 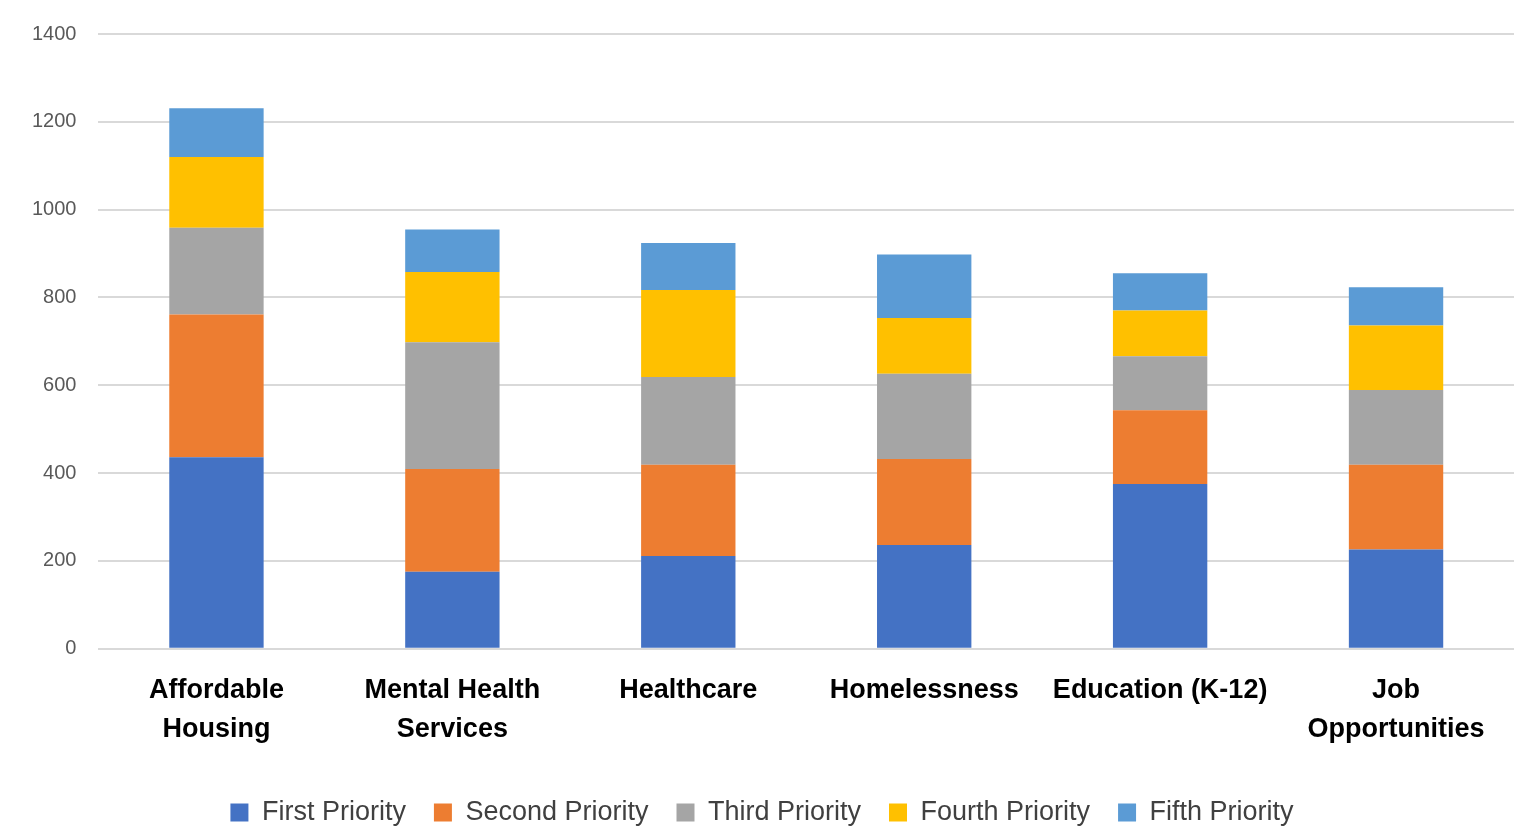 What do you see at coordinates (54, 208) in the screenshot?
I see `y-tick-label: 1000` at bounding box center [54, 208].